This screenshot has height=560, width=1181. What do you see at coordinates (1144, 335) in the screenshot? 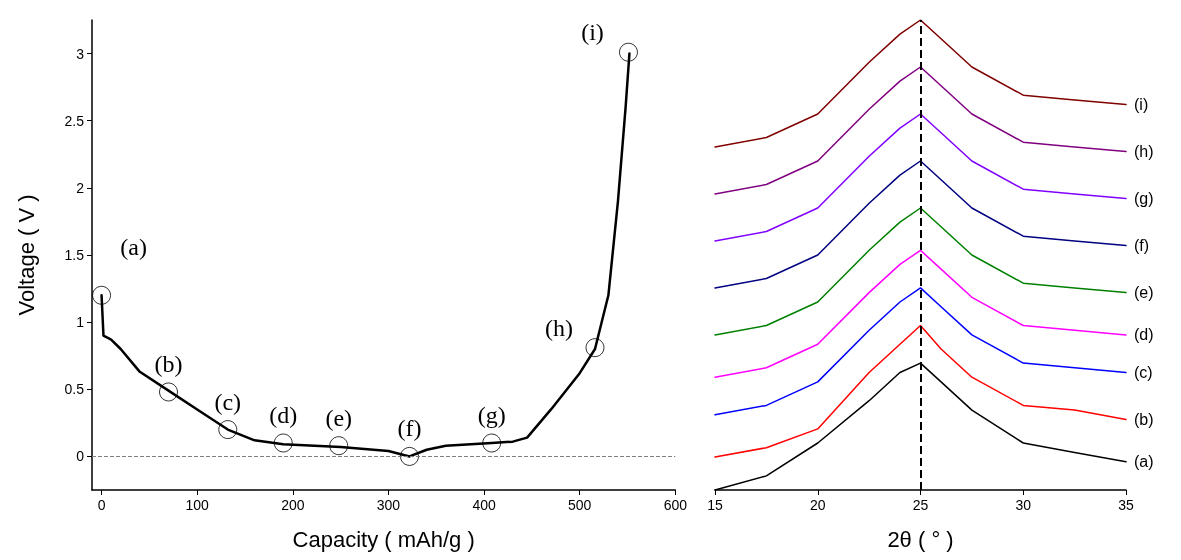
I see `series-label: (d)` at bounding box center [1144, 335].